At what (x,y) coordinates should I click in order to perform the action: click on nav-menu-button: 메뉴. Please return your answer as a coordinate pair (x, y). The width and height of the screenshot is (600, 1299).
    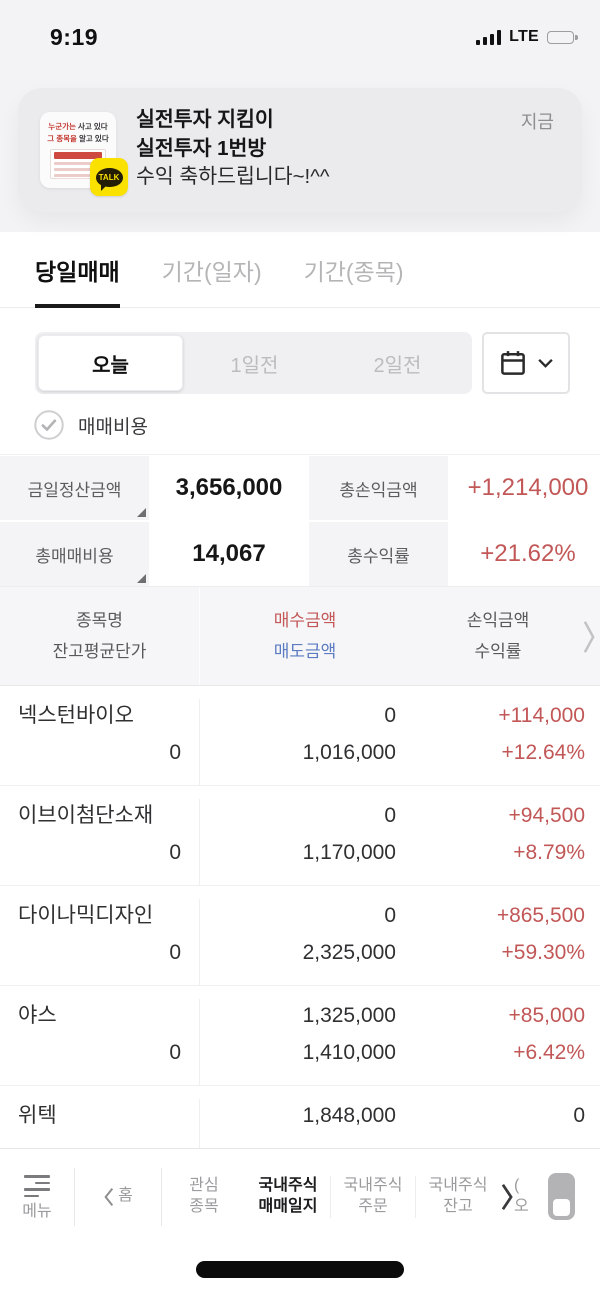
    Looking at the image, I should click on (37, 1196).